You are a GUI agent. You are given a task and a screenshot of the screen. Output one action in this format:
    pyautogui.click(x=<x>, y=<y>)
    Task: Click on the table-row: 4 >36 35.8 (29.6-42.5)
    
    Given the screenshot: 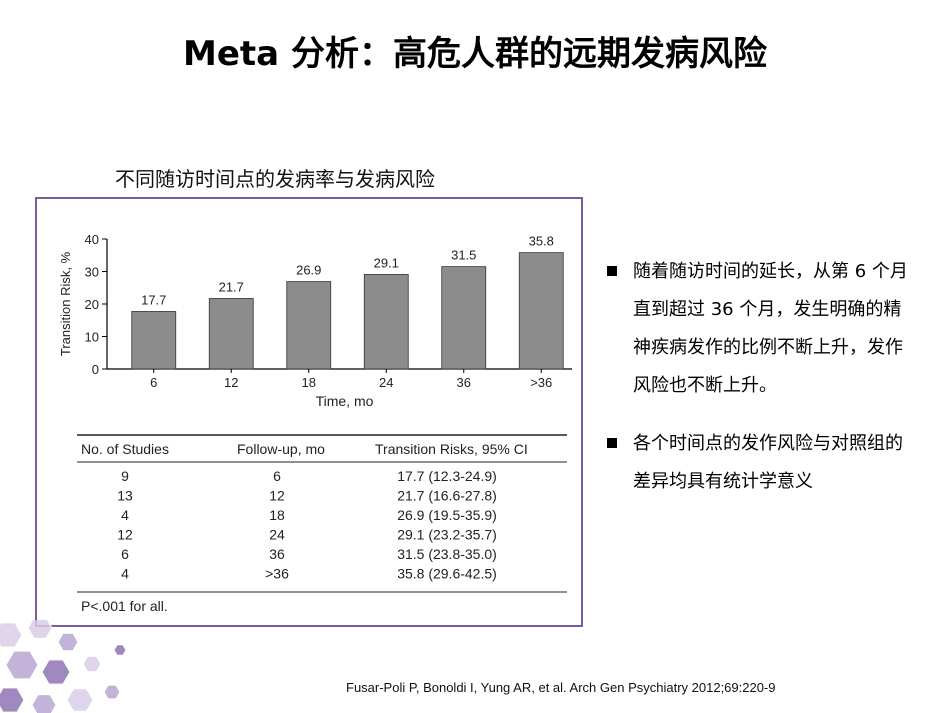 What is the action you would take?
    pyautogui.click(x=309, y=574)
    